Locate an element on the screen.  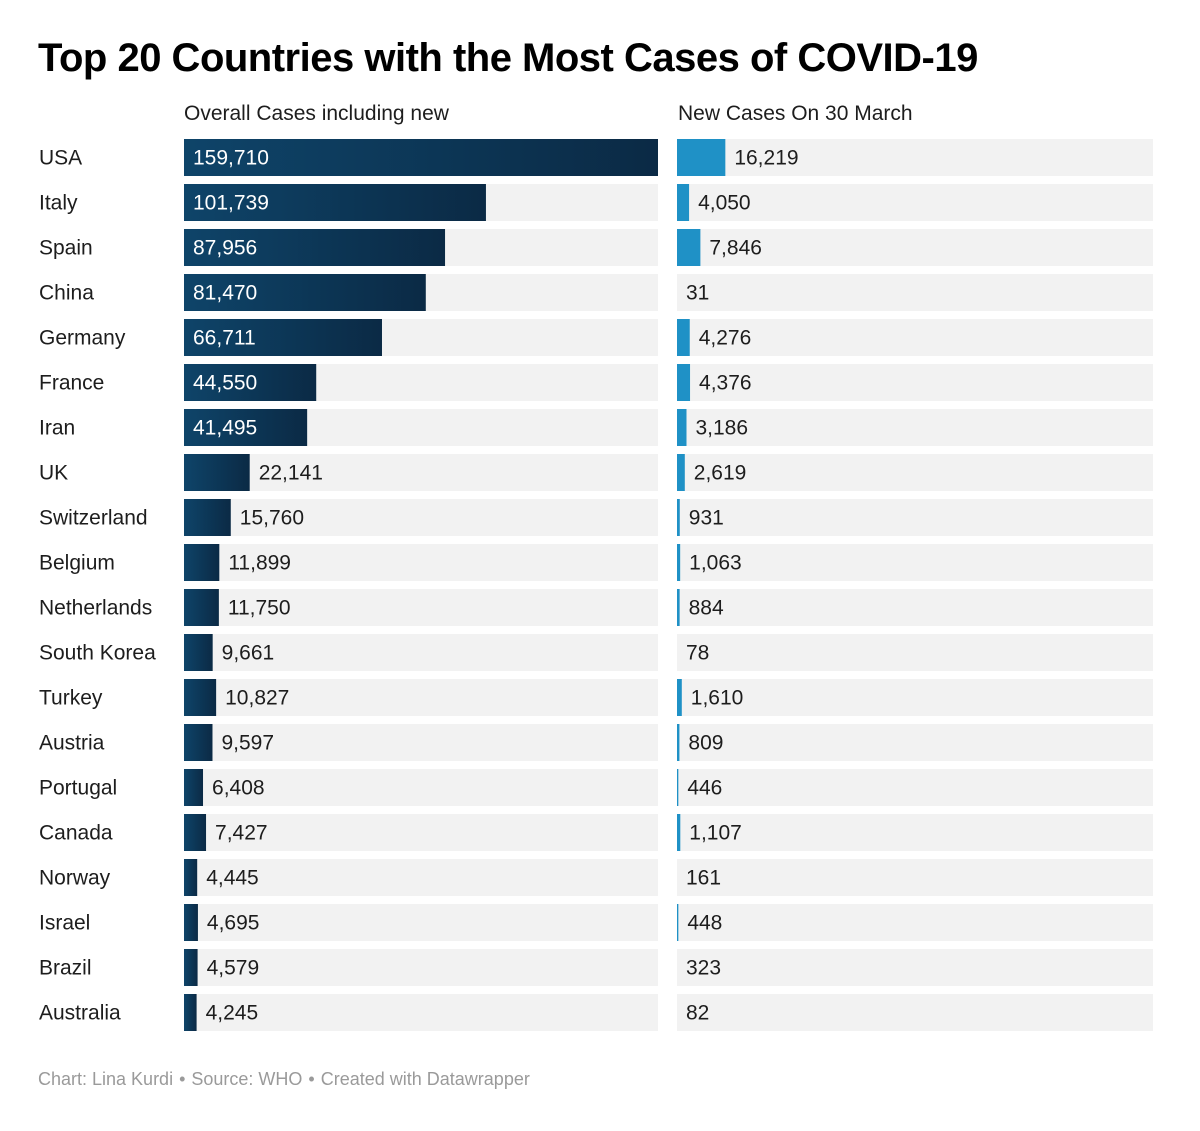
new-value-label: 4,276 is located at coordinates (725, 338).